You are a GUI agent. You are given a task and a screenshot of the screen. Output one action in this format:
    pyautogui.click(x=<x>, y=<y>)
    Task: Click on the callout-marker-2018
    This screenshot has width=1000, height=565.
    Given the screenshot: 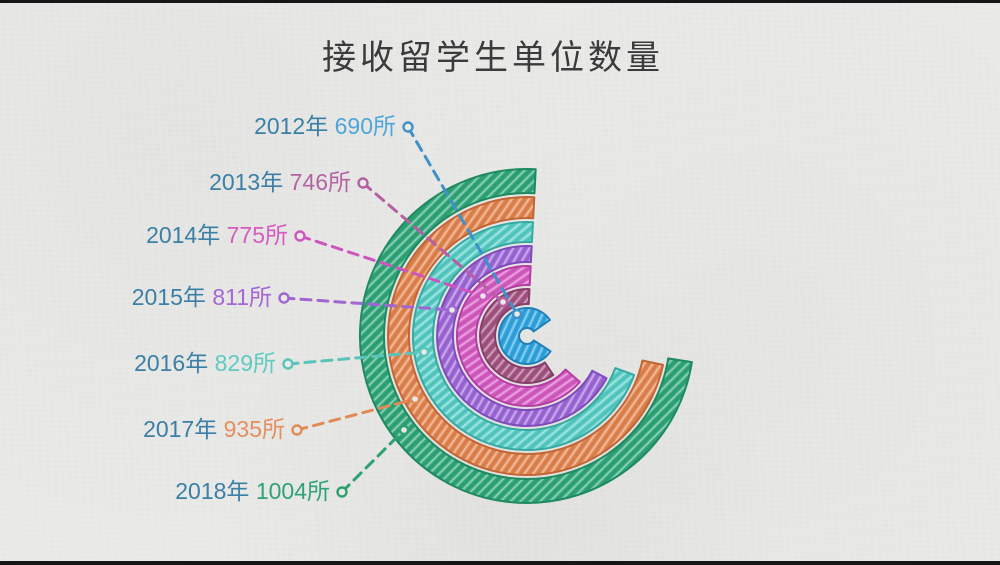 What is the action you would take?
    pyautogui.click(x=404, y=430)
    